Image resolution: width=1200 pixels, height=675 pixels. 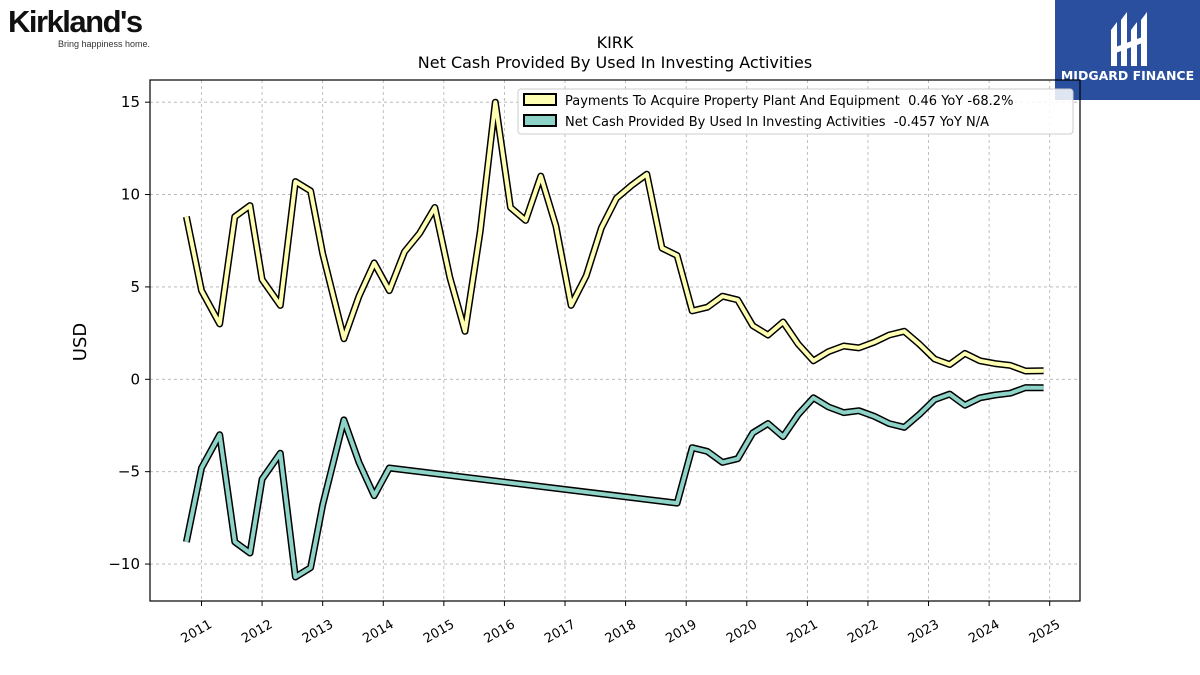 What do you see at coordinates (560, 632) in the screenshot?
I see `x-tick-label: 2017` at bounding box center [560, 632].